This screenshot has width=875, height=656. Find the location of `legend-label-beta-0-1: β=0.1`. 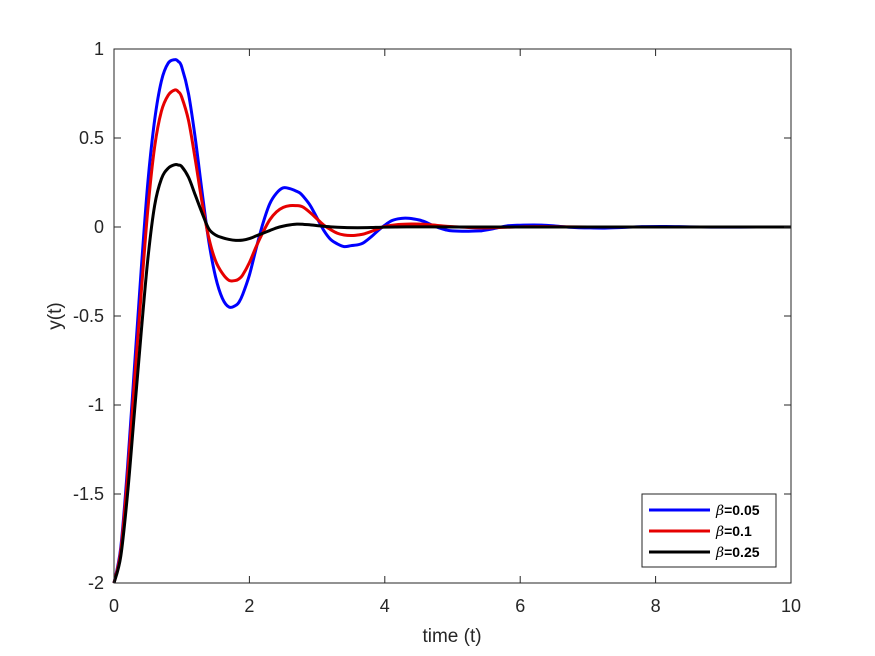

legend-label-beta-0-1: β=0.1 is located at coordinates (733, 531).